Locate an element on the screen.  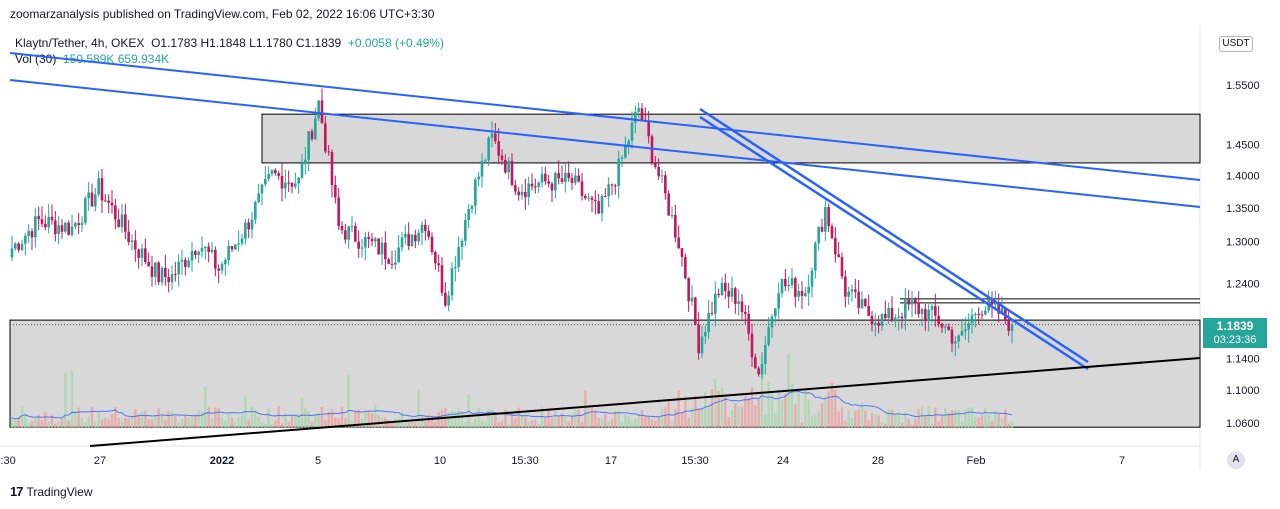
auto-scale-button: A is located at coordinates (1236, 460).